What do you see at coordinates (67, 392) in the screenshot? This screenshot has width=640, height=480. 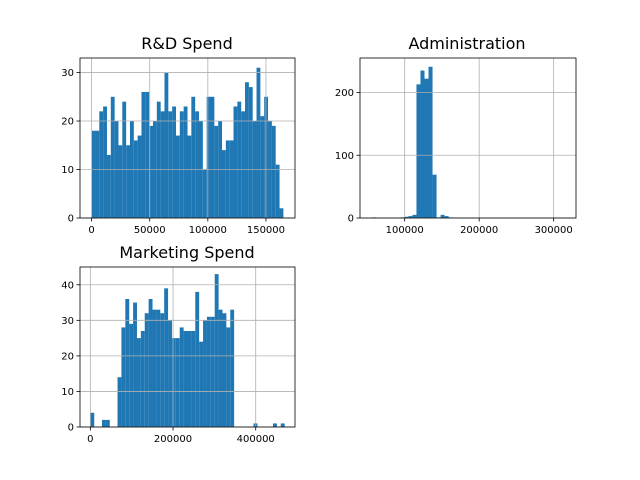 I see `marketing-spend-ytick-label: 10` at bounding box center [67, 392].